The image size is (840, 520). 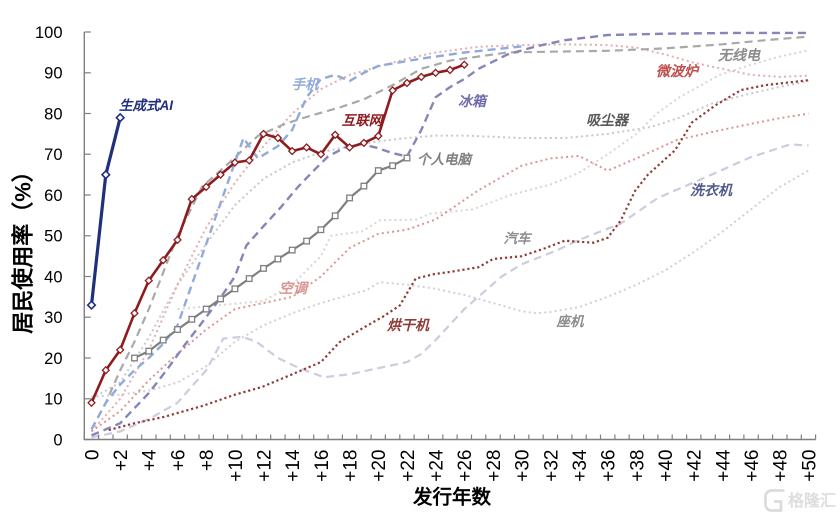 What do you see at coordinates (452, 497) in the screenshot?
I see `svg-text: 发行年数` at bounding box center [452, 497].